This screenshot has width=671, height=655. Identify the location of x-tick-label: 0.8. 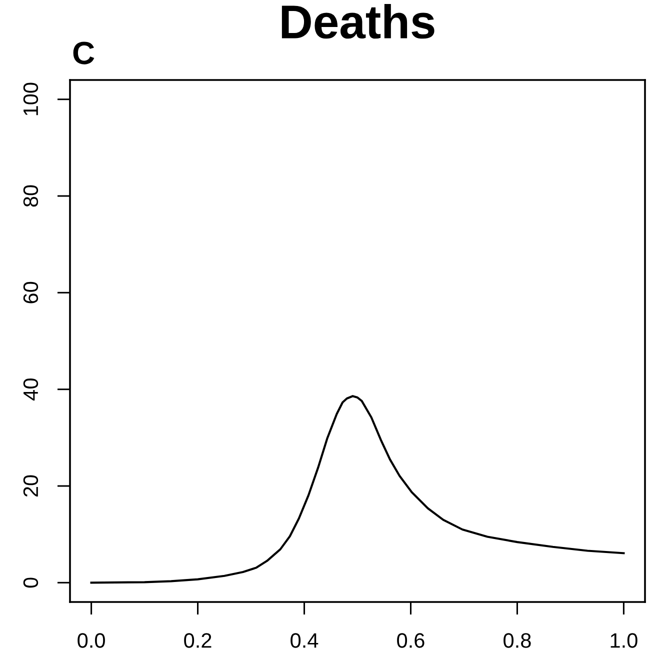
(517, 640).